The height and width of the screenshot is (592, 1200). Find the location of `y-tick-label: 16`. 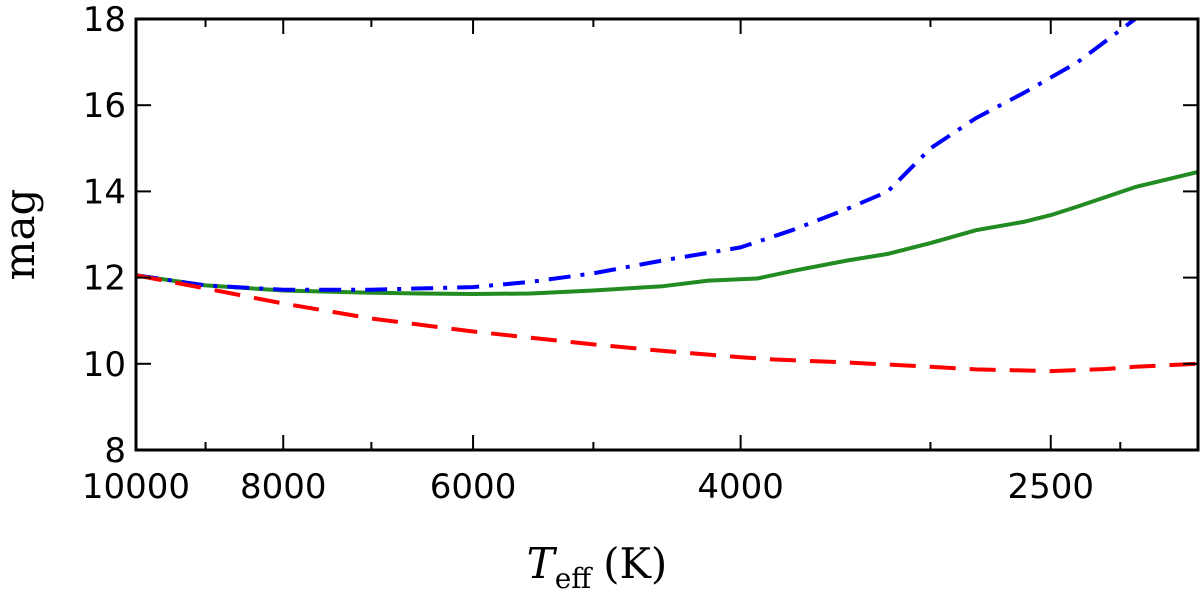

y-tick-label: 16 is located at coordinates (104, 106).